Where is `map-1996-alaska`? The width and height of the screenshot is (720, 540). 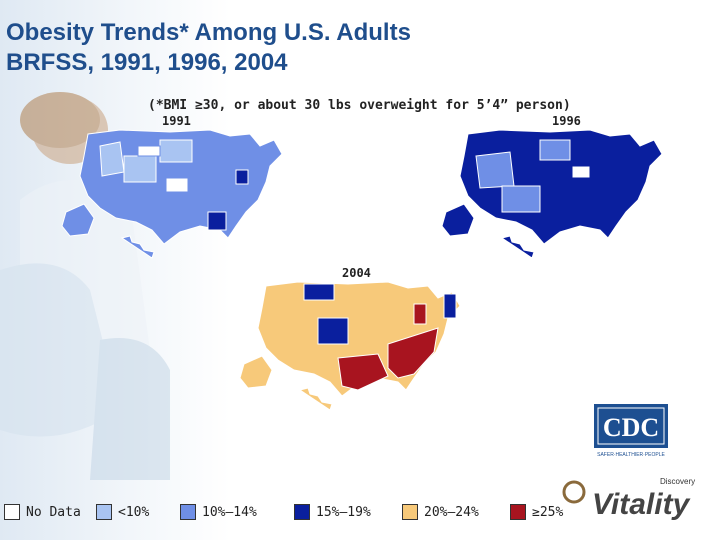 map-1996-alaska is located at coordinates (458, 220).